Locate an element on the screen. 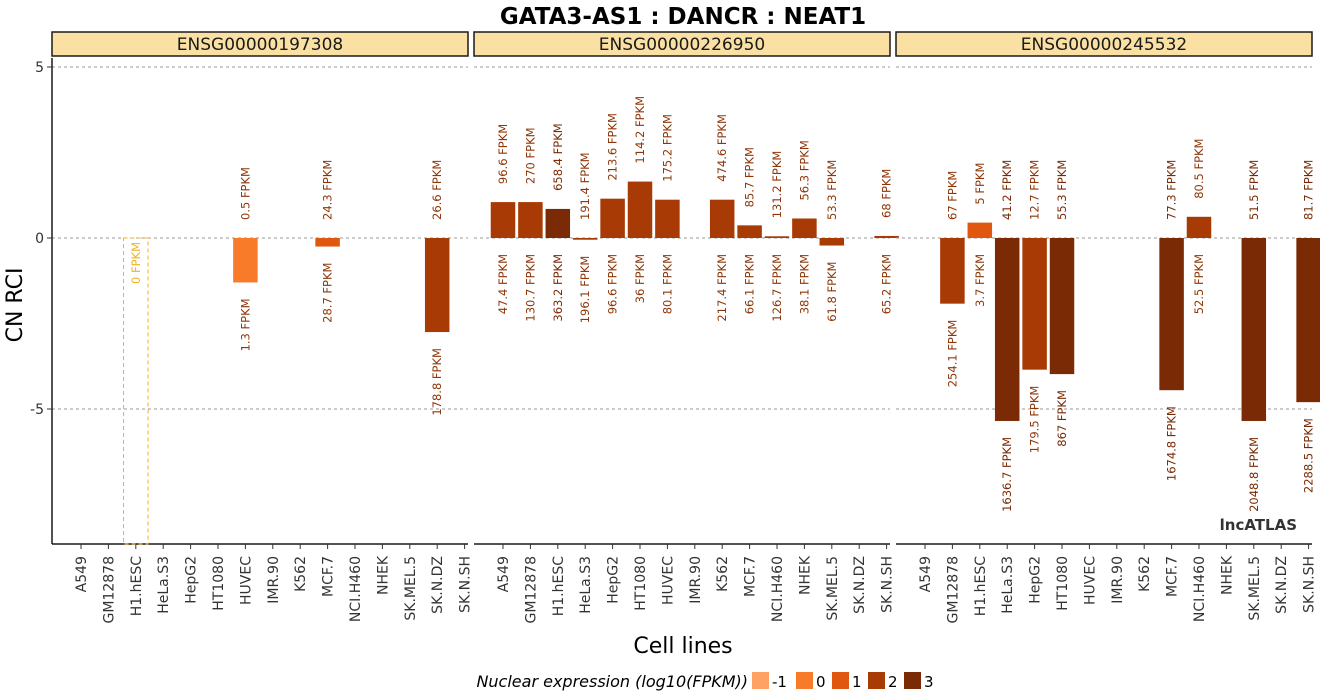 This screenshot has height=700, width=1320. x-tick-label: NCI.H460 is located at coordinates (1200, 589).